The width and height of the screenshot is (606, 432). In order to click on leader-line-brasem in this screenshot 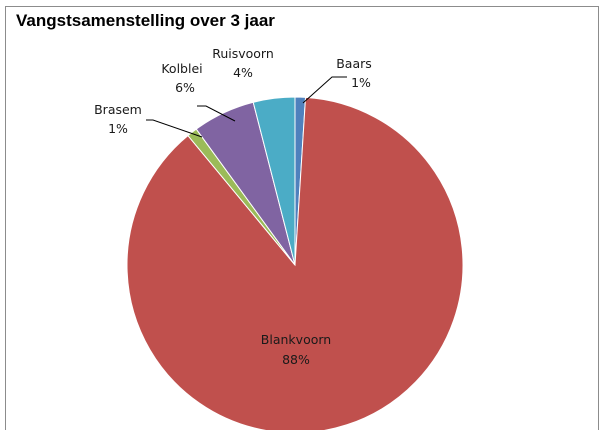, I will do `click(174, 128)`.